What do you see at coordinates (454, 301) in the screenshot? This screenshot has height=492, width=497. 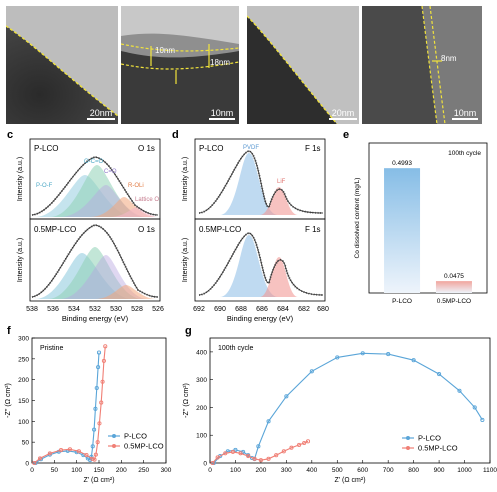 I see `x-tick-label: 0.5MP-LCO` at bounding box center [454, 301].